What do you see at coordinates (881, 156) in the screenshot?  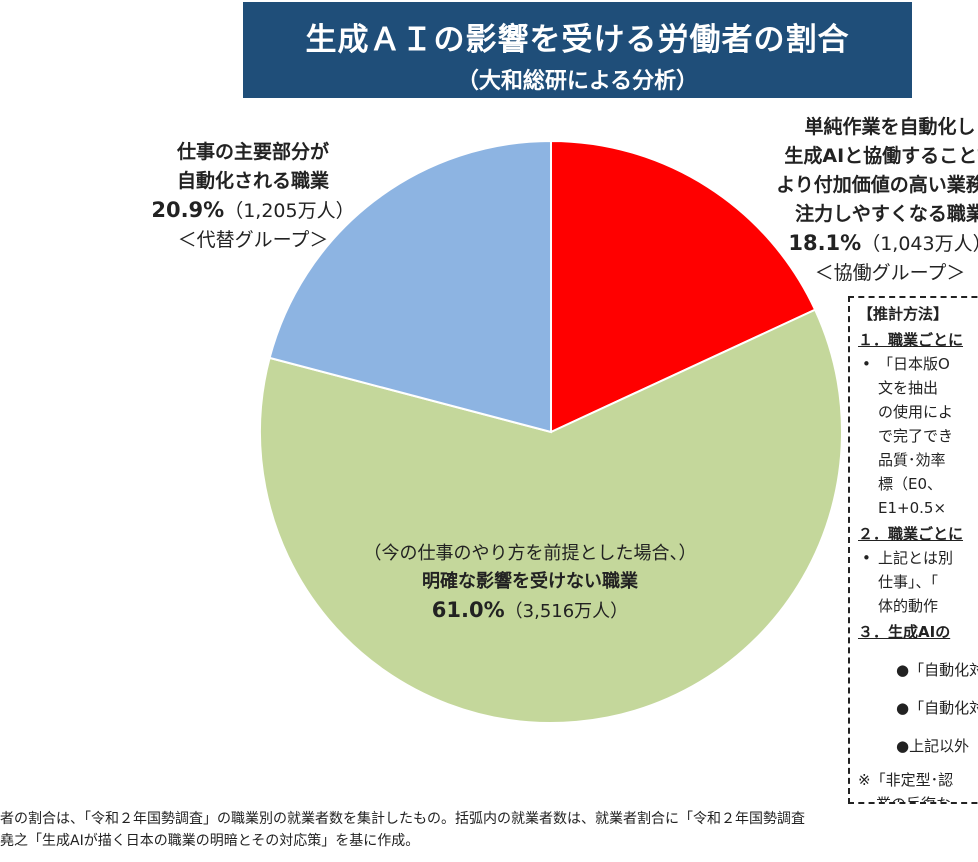 I see `label-right-line2: 生成AIと協働することで` at bounding box center [881, 156].